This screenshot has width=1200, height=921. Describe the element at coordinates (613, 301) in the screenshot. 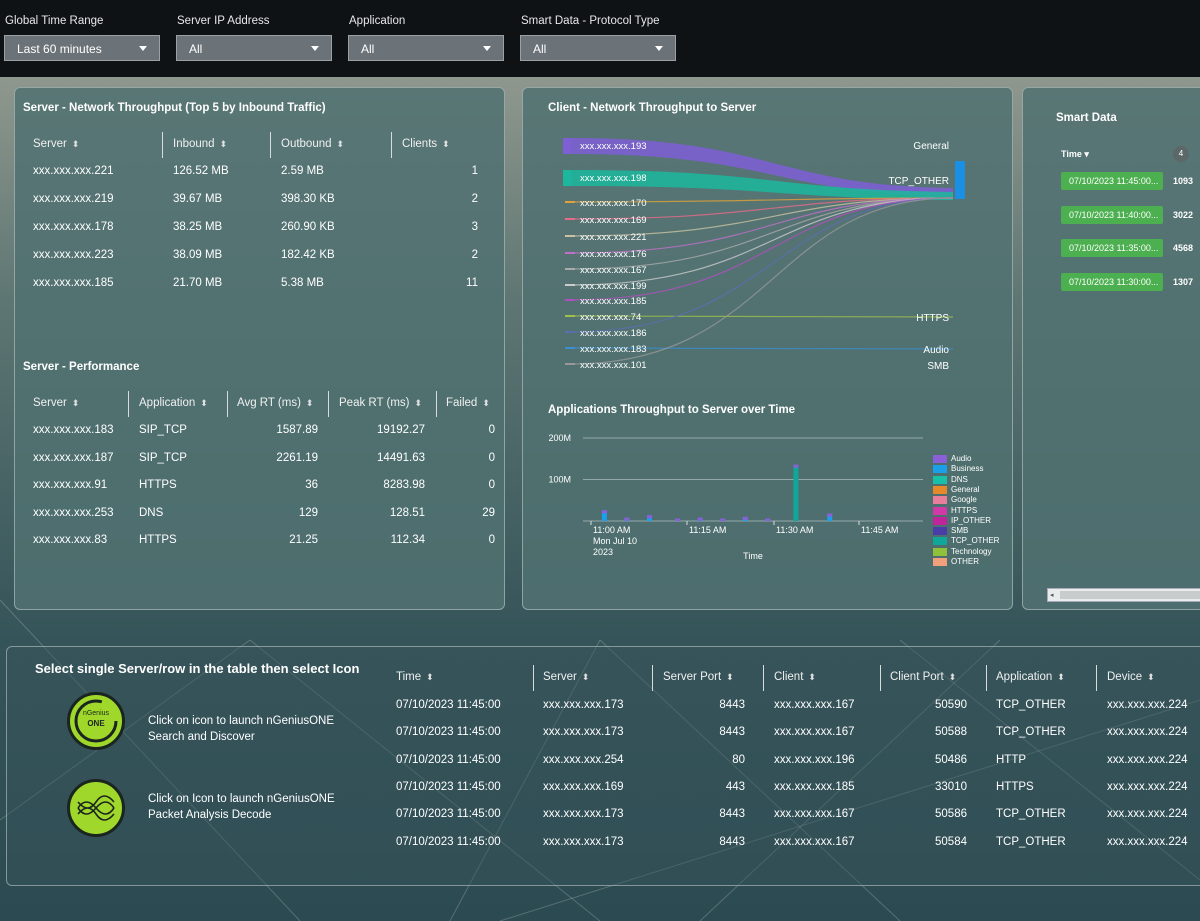

I see `client-label: xxx.xxx.xxx.185` at that location.